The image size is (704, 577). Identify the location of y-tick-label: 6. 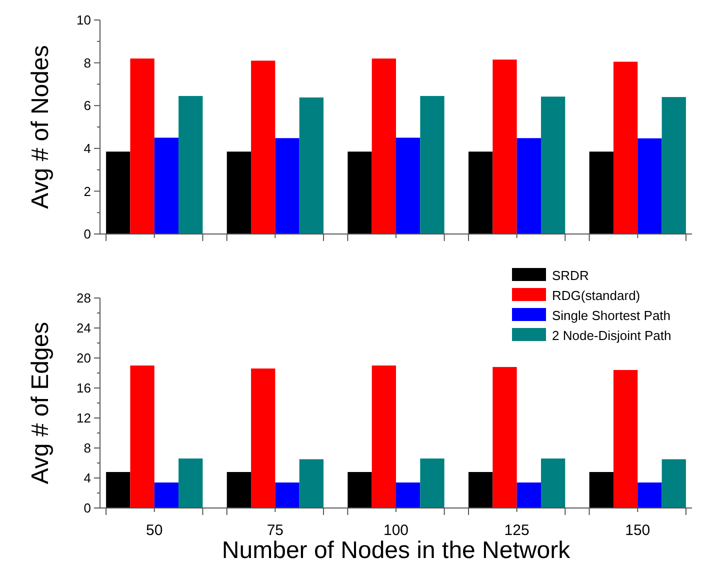
(87, 106).